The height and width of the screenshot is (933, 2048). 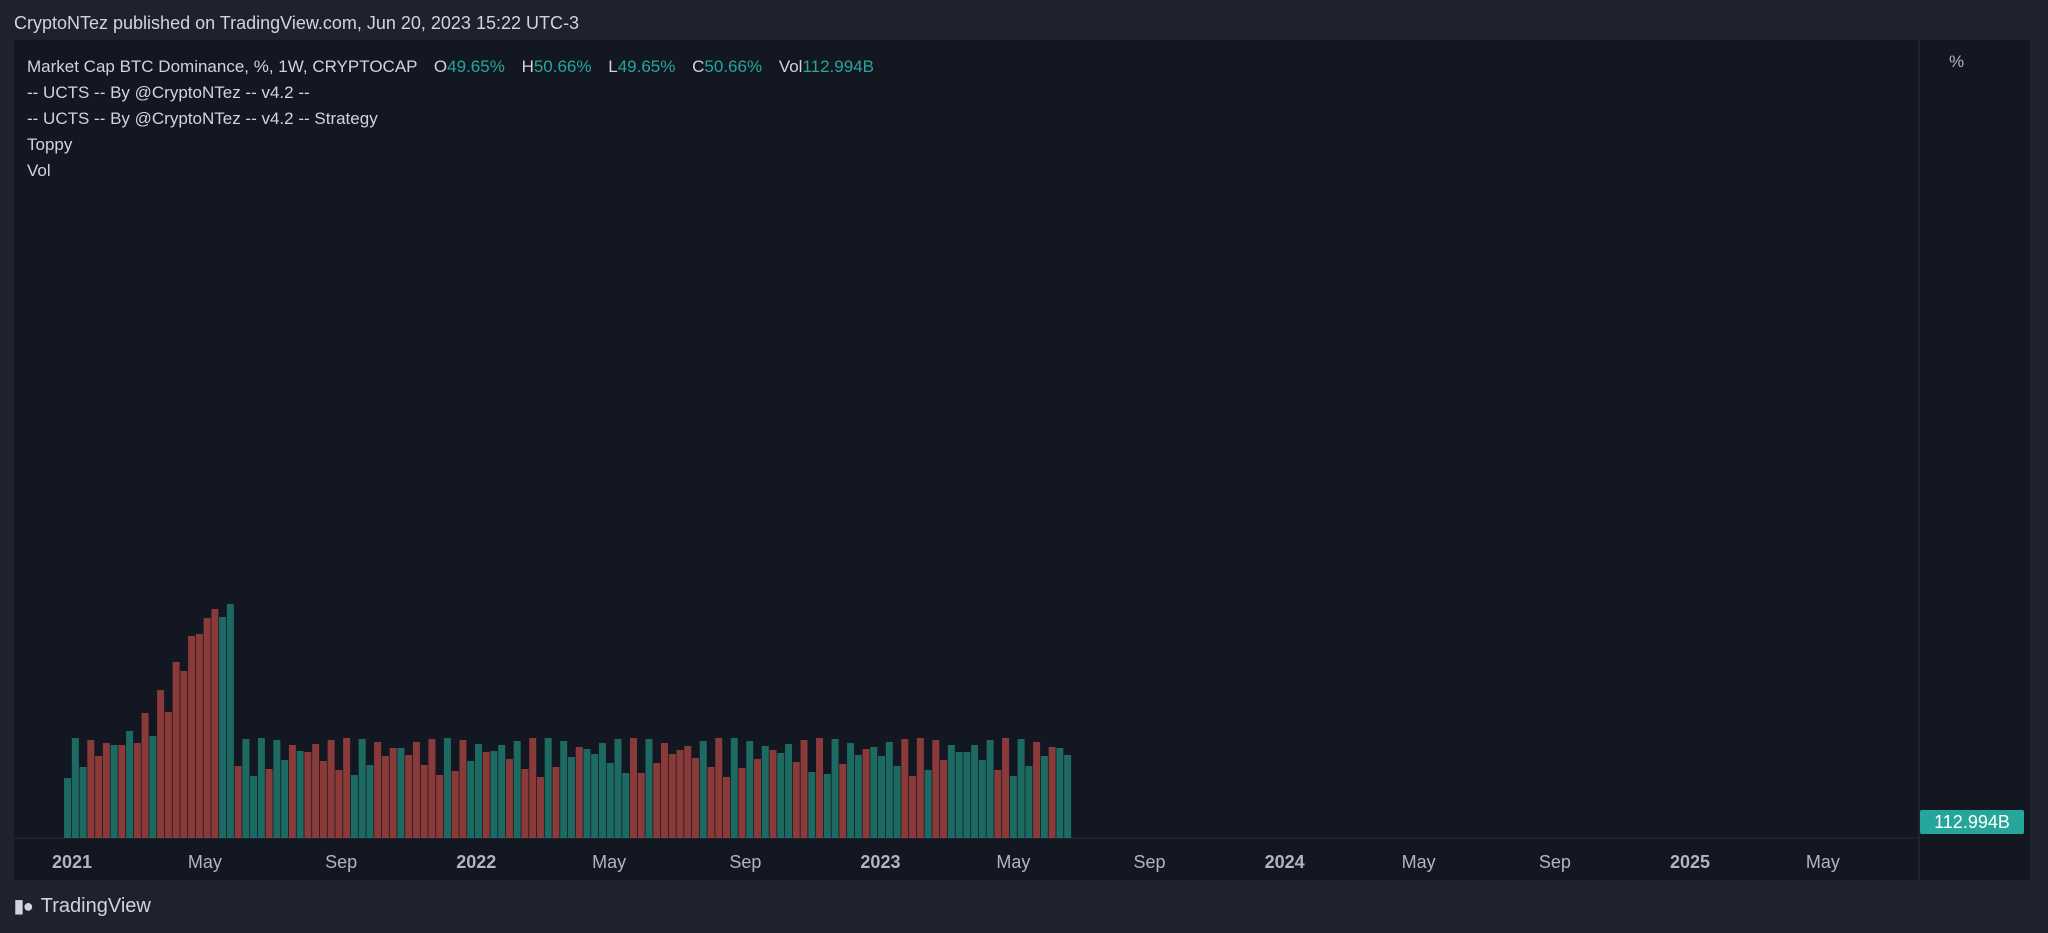 What do you see at coordinates (527, 66) in the screenshot?
I see `legend-high-label: H` at bounding box center [527, 66].